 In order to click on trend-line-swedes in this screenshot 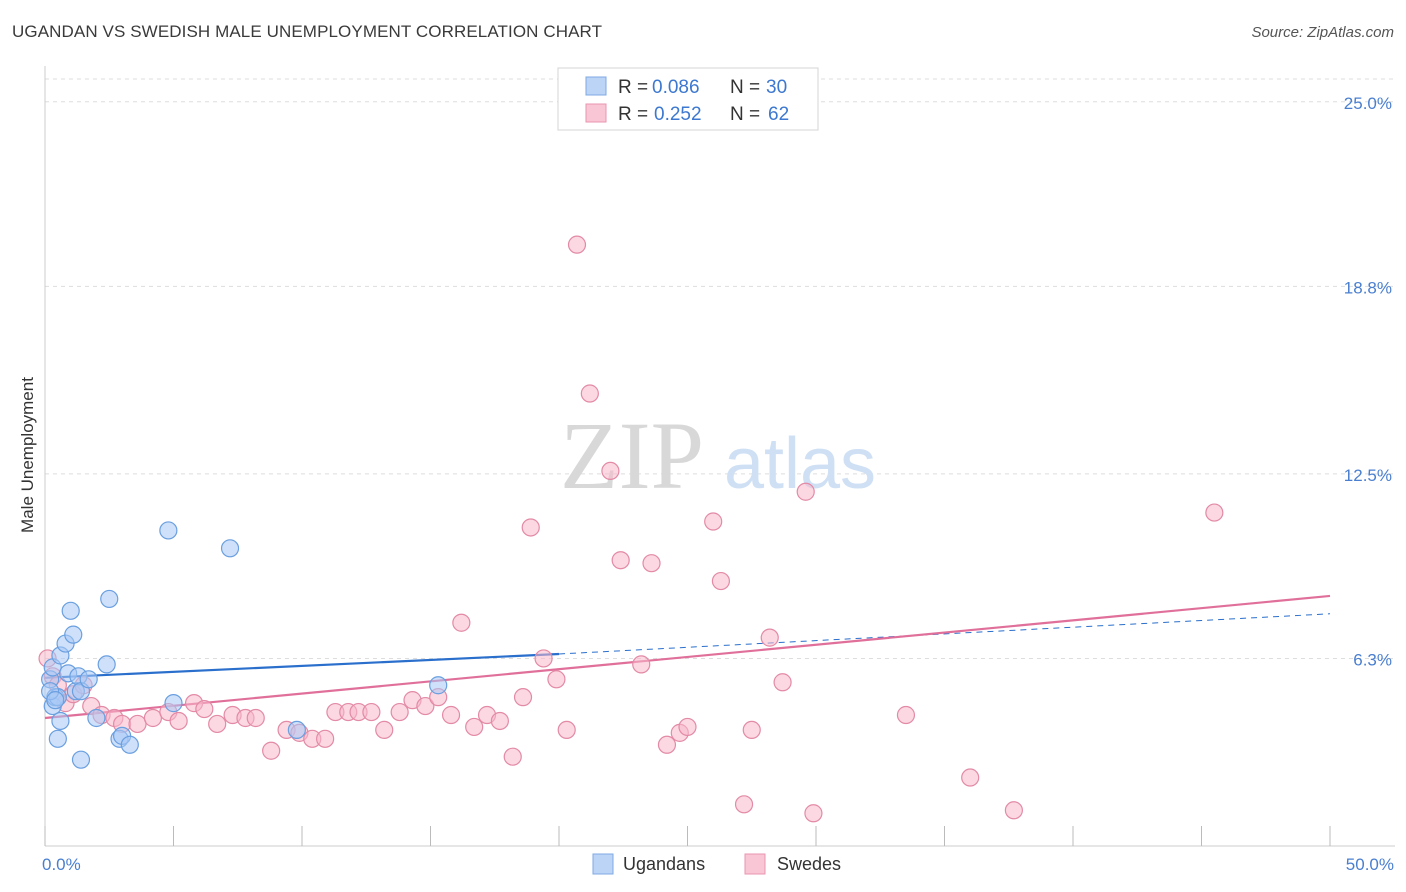, I will do `click(687, 657)`.